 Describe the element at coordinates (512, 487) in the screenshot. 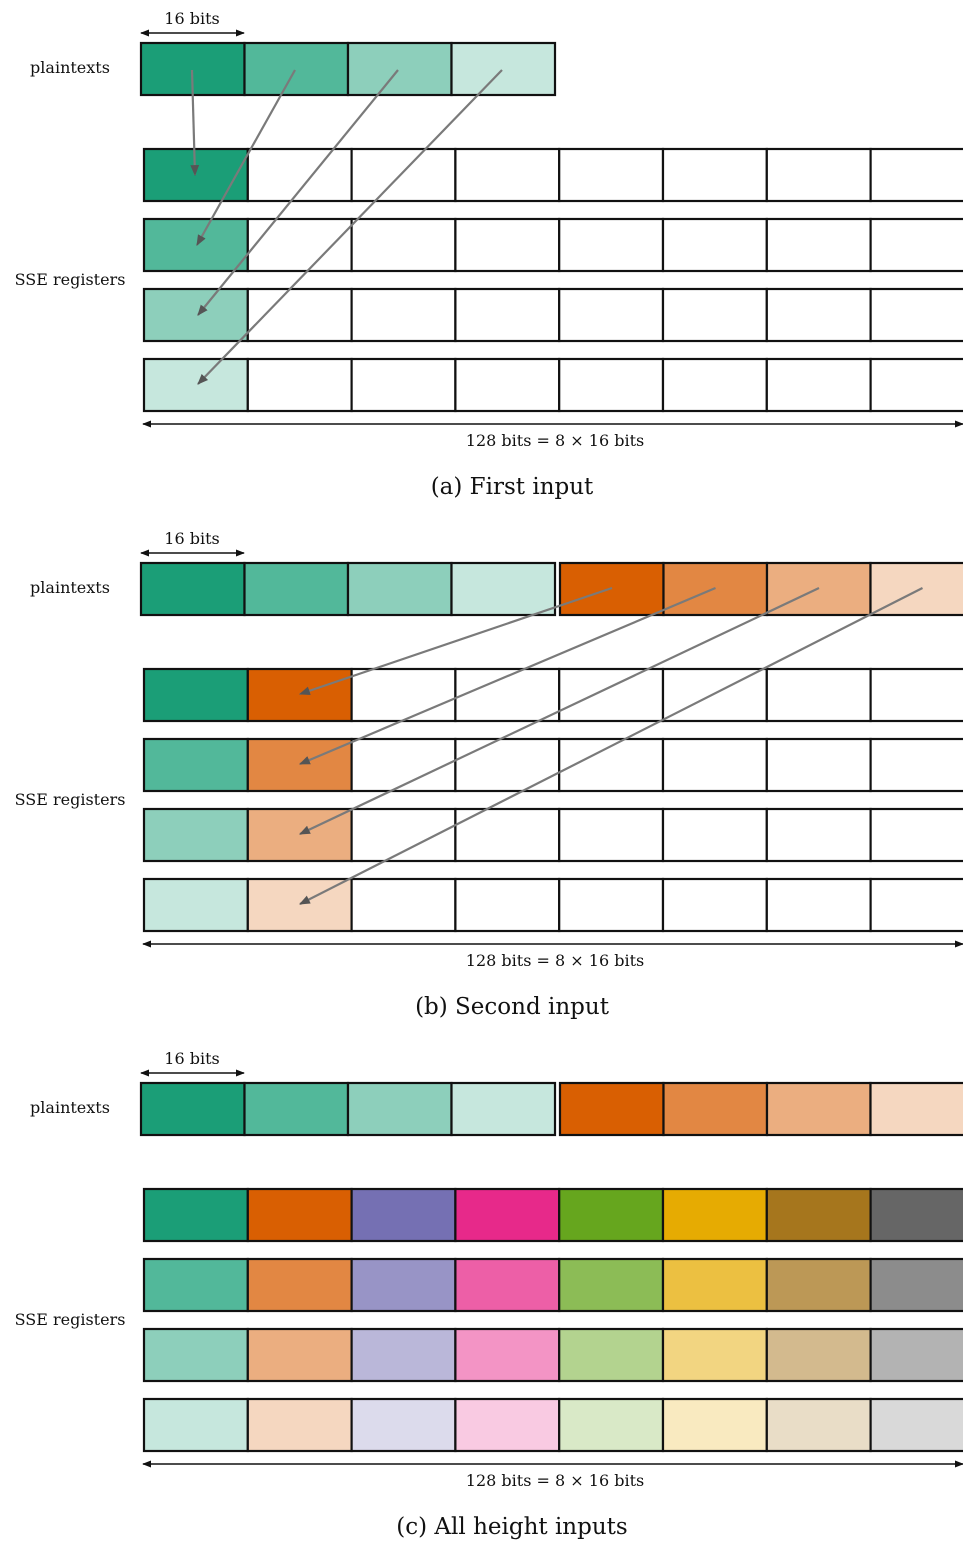

I see `panel-caption: (a) First input` at that location.